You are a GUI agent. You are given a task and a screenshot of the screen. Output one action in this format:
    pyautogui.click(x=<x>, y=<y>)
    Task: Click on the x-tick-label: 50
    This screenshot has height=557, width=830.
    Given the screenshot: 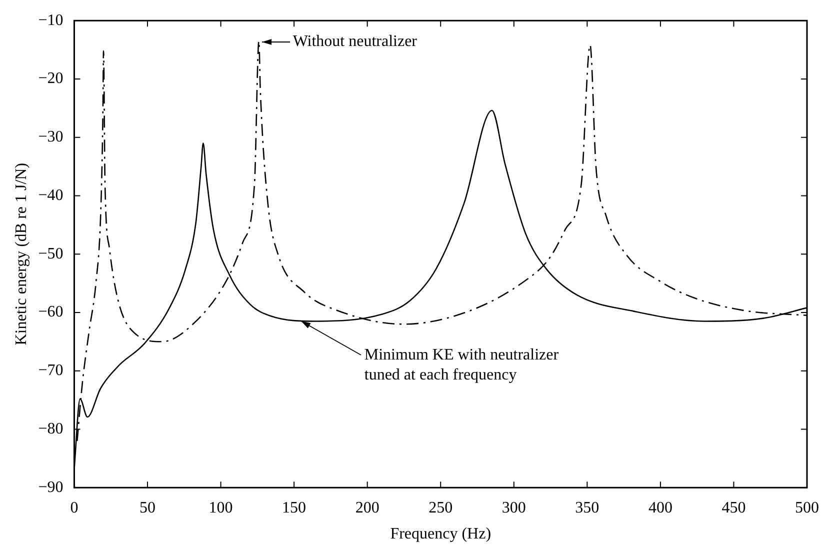 What is the action you would take?
    pyautogui.click(x=148, y=507)
    